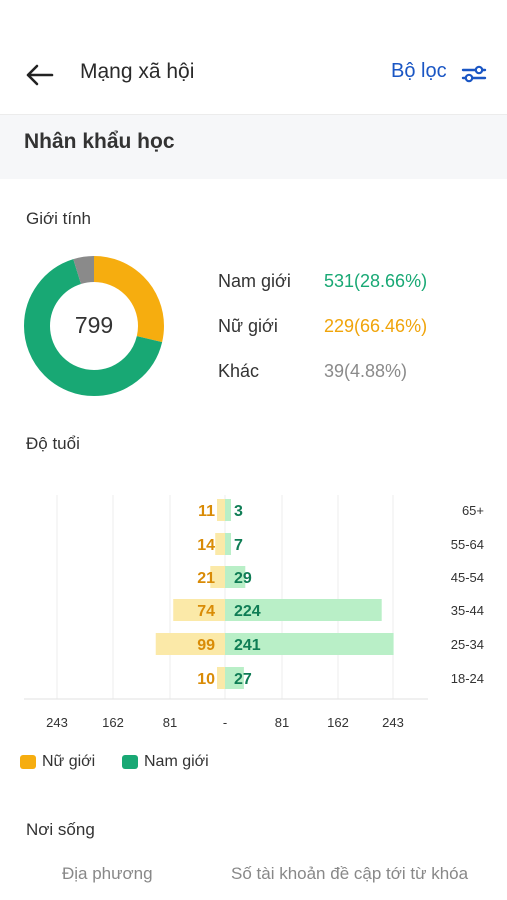 The height and width of the screenshot is (900, 507). What do you see at coordinates (473, 510) in the screenshot?
I see `category-label: 65+` at bounding box center [473, 510].